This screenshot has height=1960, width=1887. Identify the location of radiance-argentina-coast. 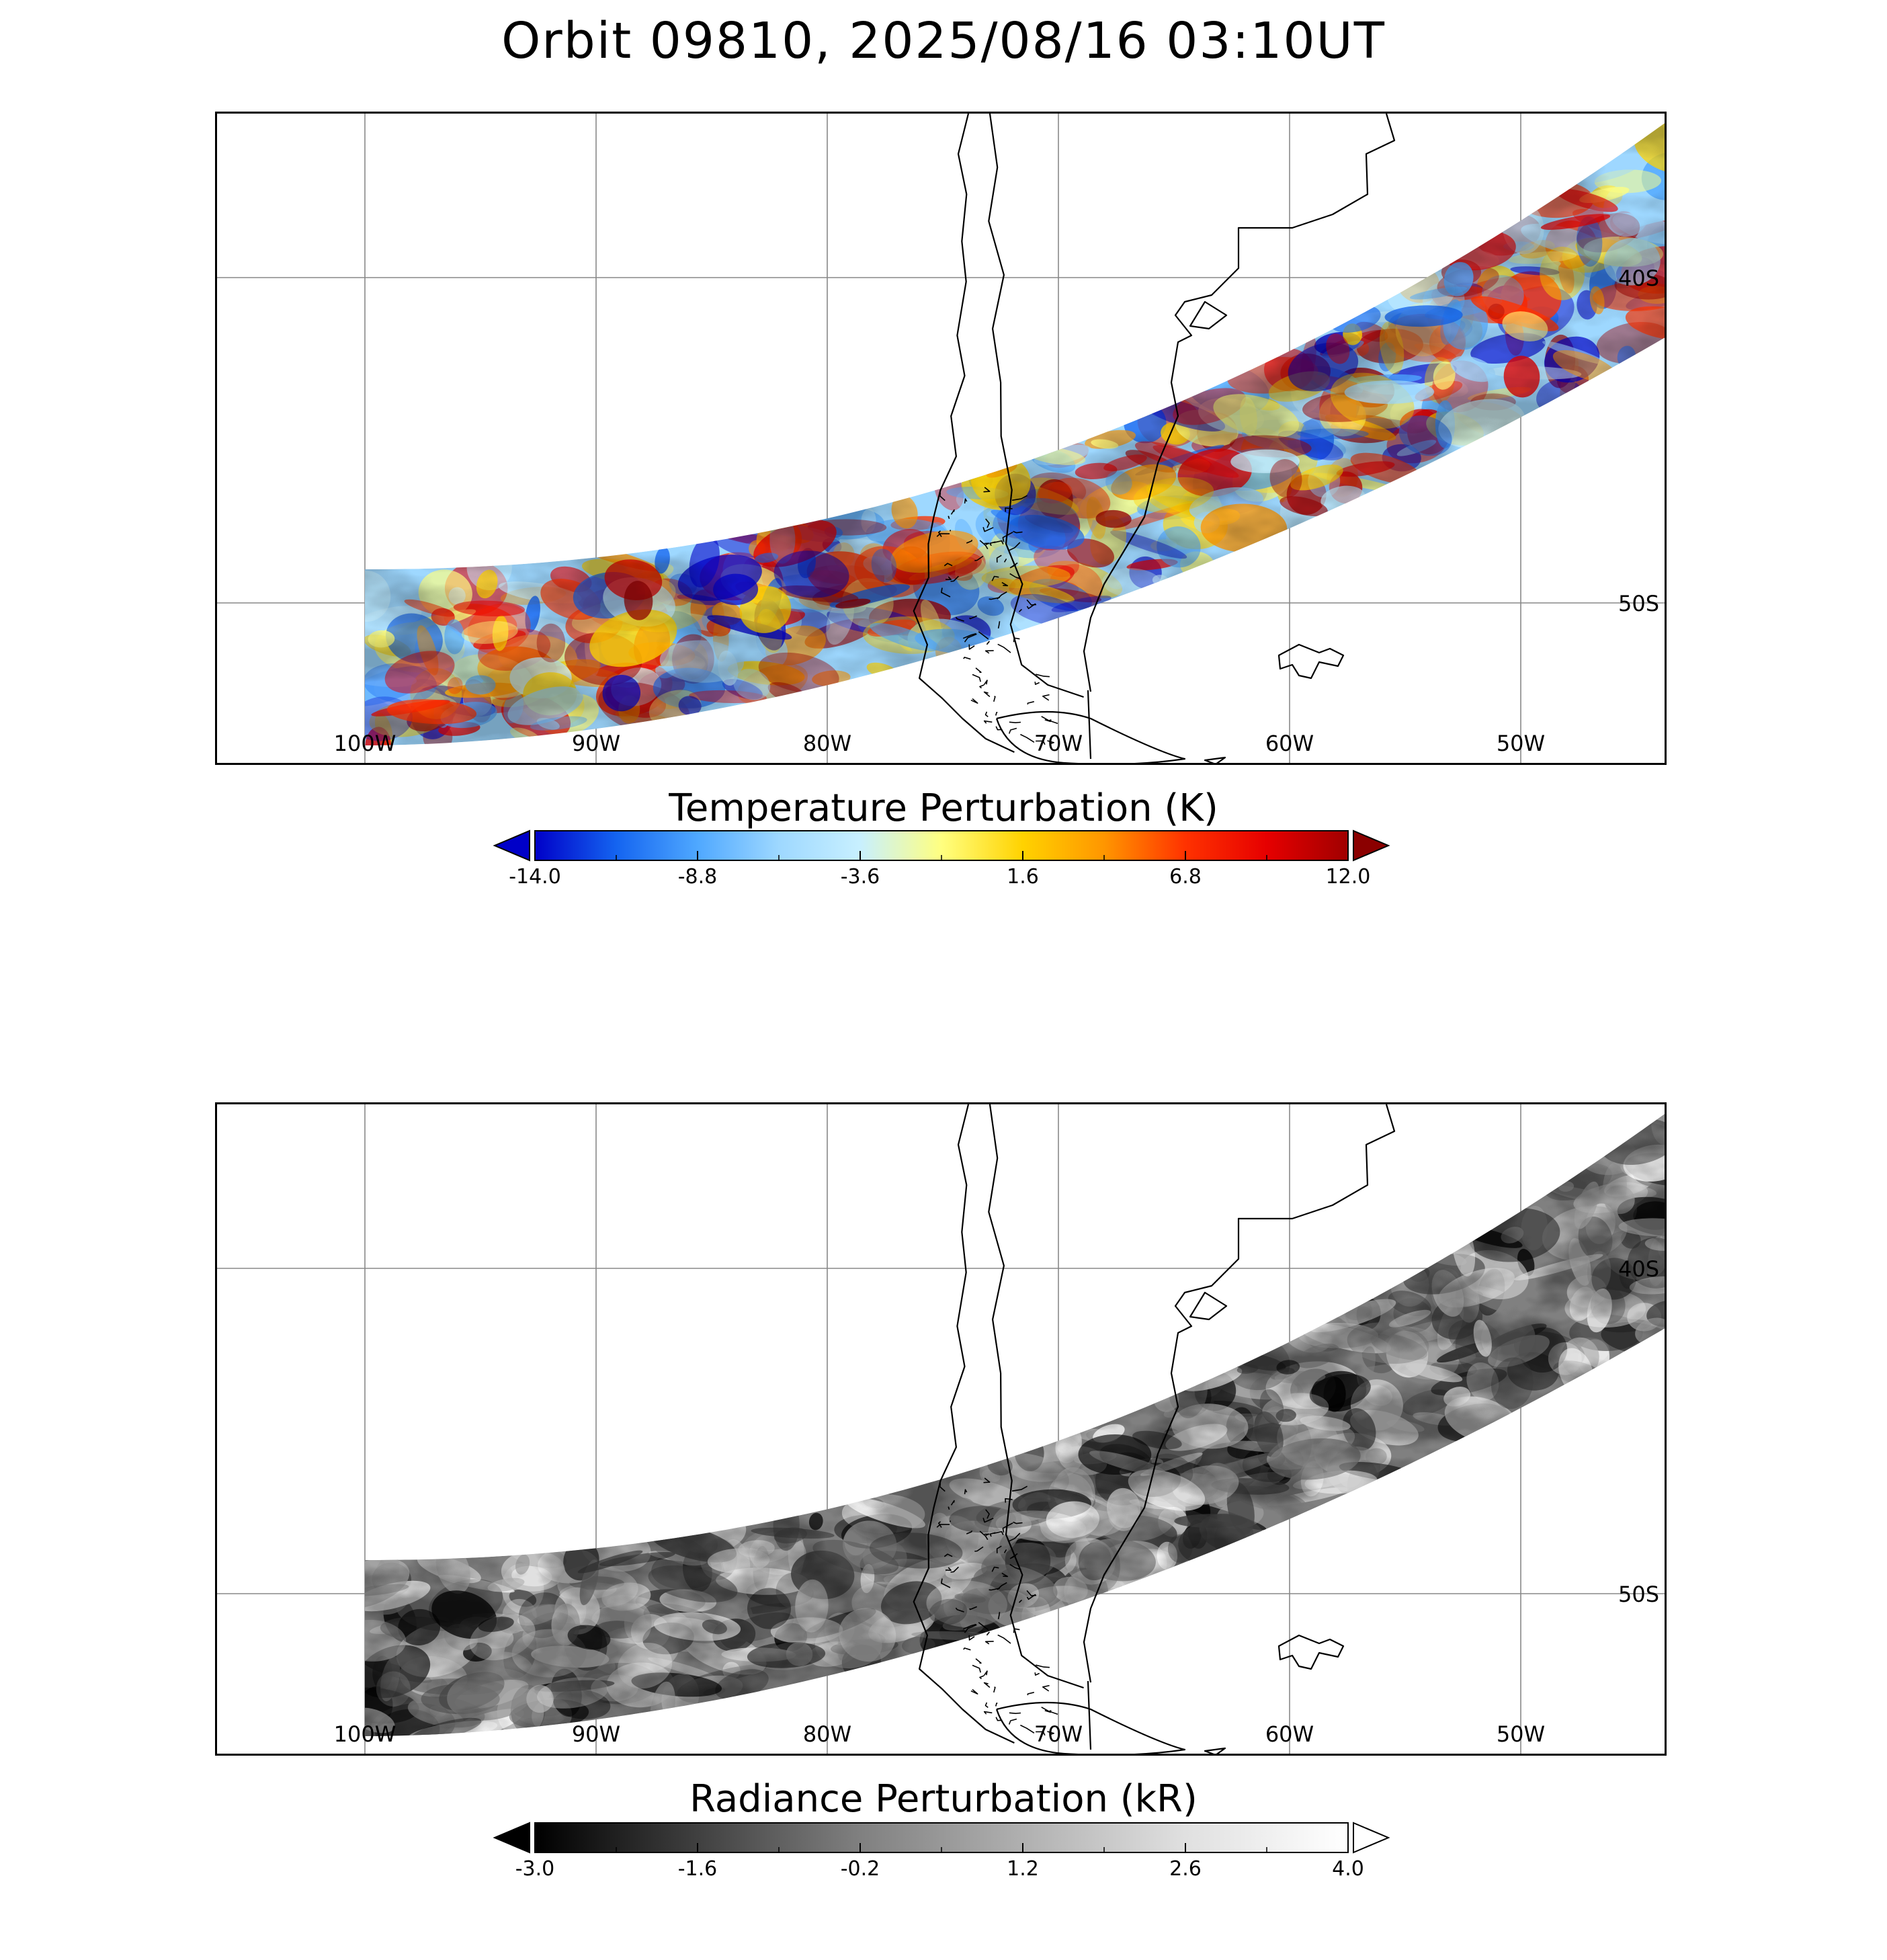
(1240, 1393).